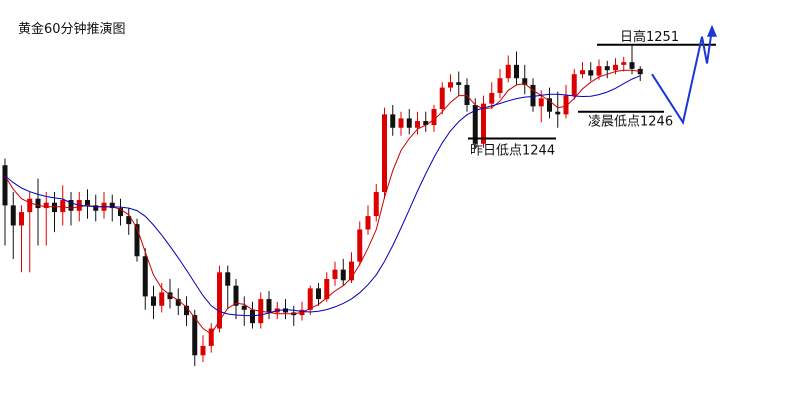  Describe the element at coordinates (649, 37) in the screenshot. I see `day-high-label: 日高1251` at that location.